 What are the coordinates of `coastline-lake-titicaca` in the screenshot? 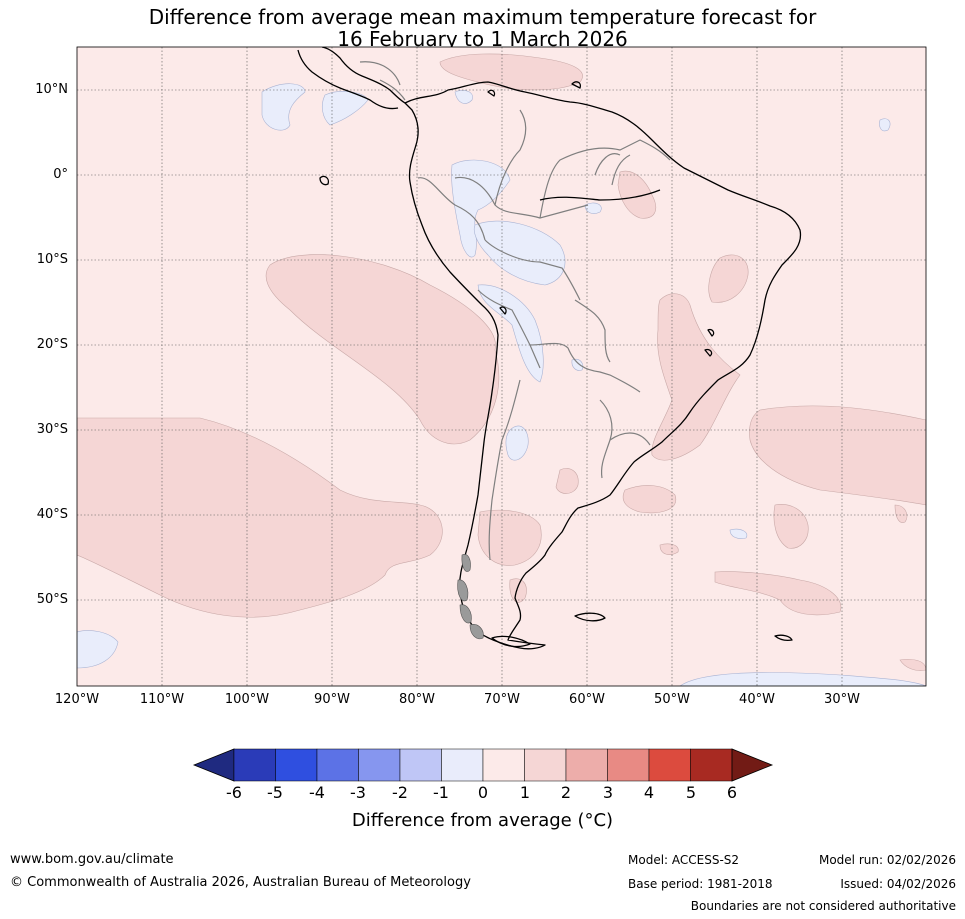 It's located at (503, 310).